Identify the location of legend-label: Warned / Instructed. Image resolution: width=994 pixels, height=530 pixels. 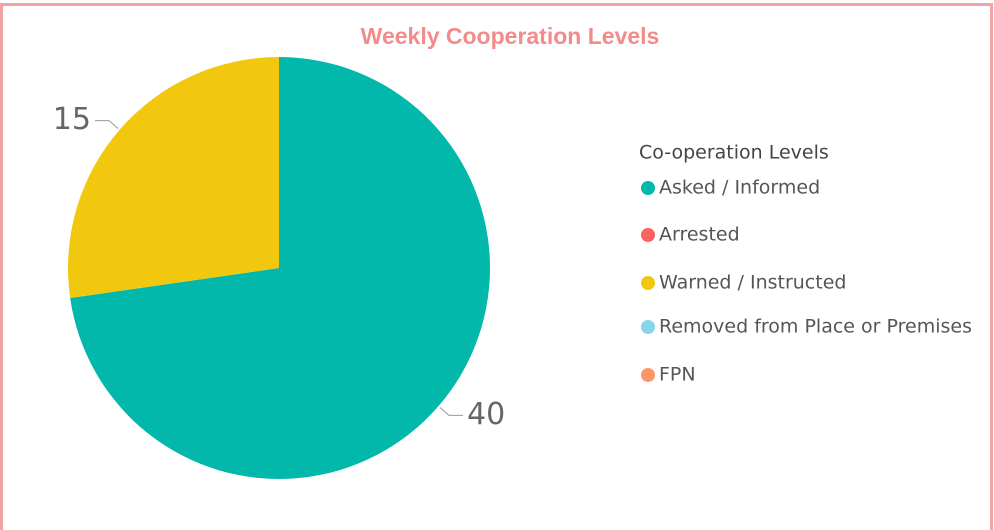
(752, 283).